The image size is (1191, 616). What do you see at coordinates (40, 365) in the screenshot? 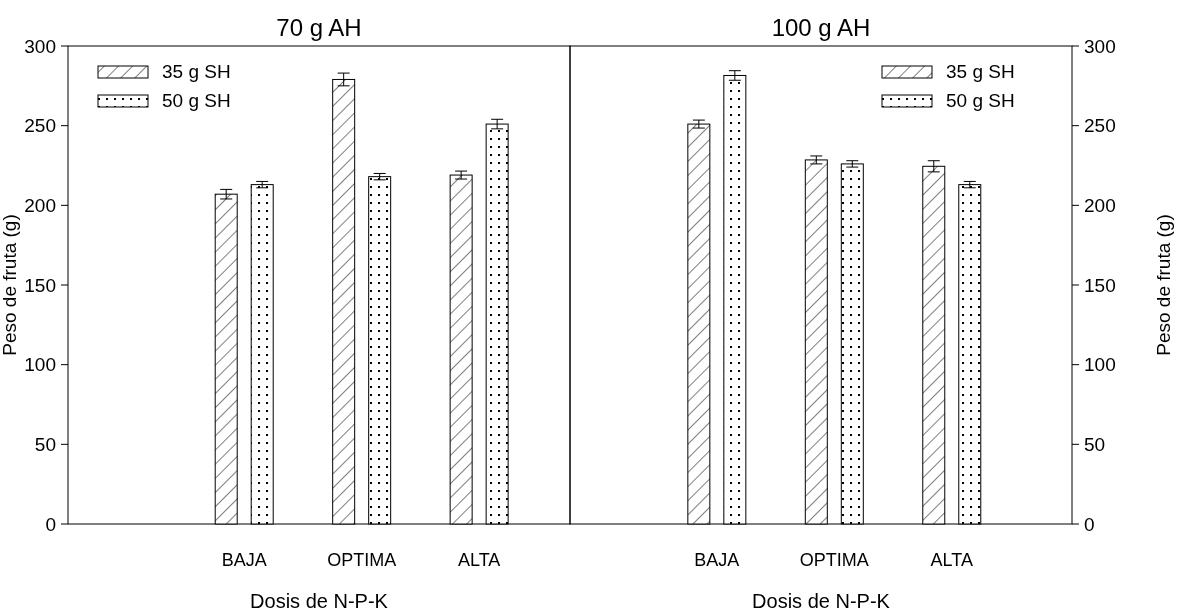
I see `y-tick-label: 100` at bounding box center [40, 365].